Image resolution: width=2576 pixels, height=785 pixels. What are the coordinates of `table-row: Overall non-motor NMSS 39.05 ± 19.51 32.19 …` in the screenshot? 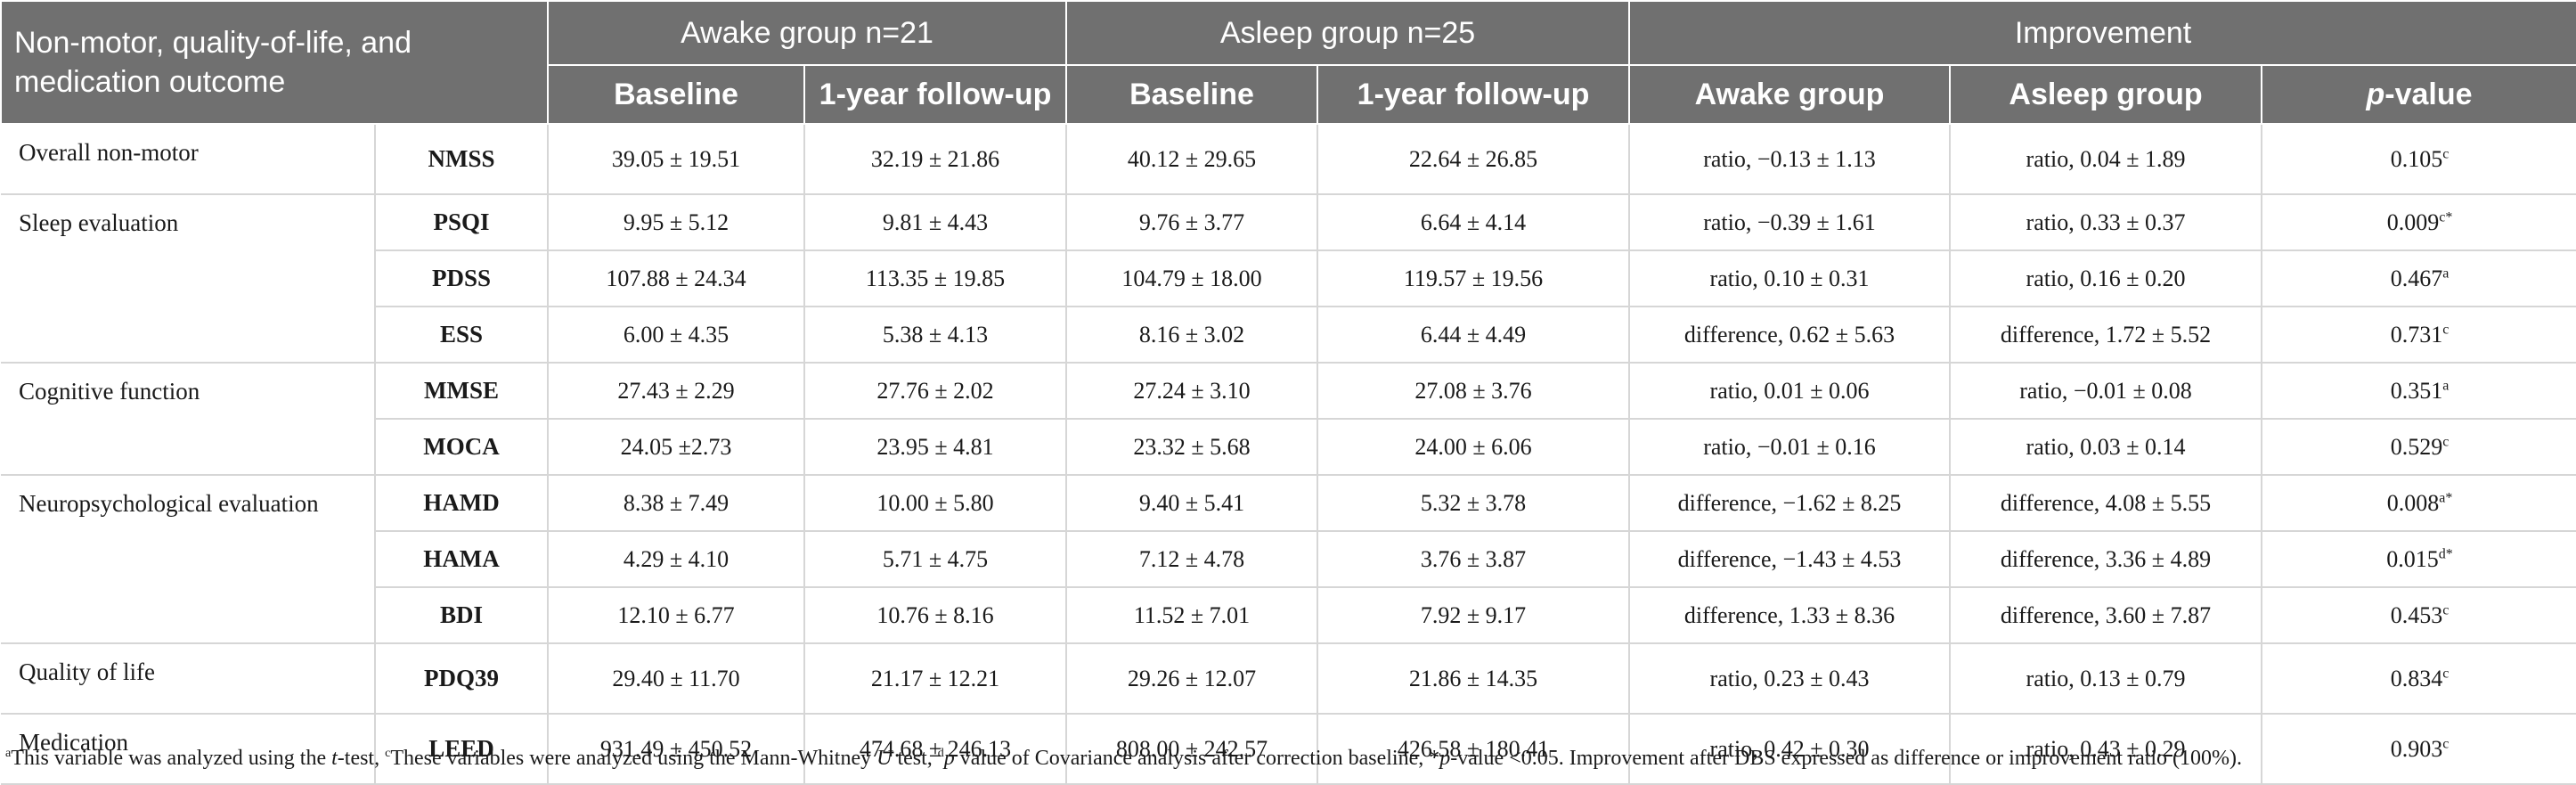 It's located at (1289, 159).